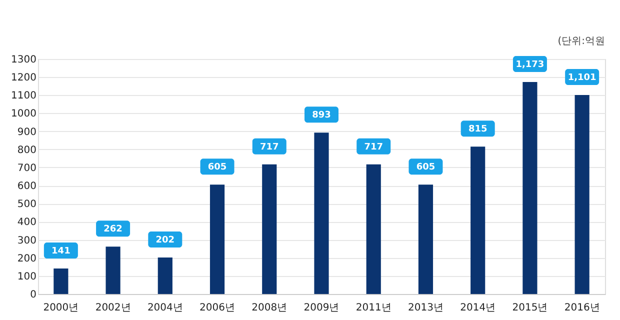 This screenshot has width=620, height=320. Describe the element at coordinates (23, 60) in the screenshot. I see `y-tick-label: 1300` at that location.